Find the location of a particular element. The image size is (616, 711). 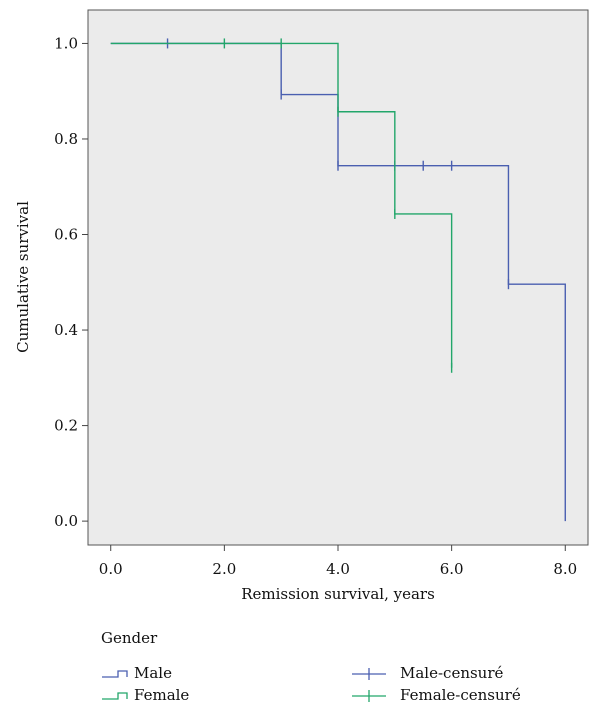

x-tick-label: 8.0 is located at coordinates (565, 569).